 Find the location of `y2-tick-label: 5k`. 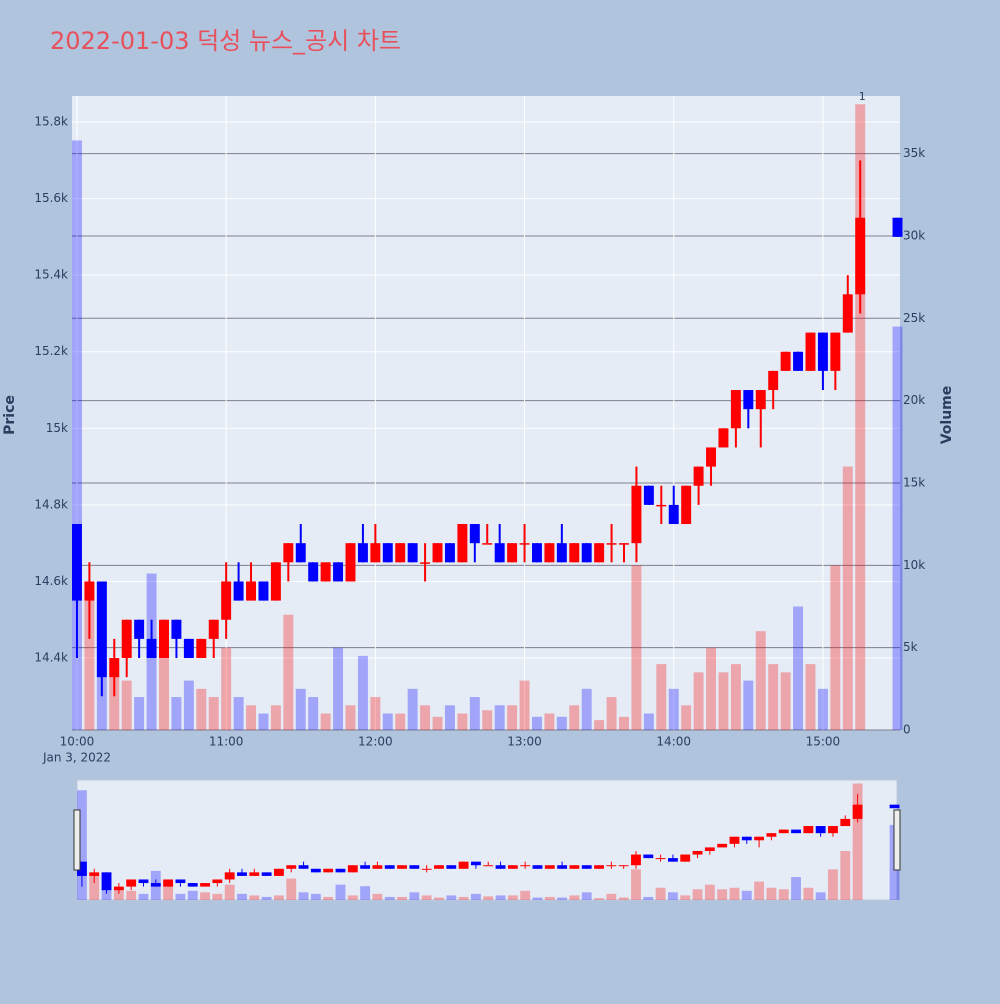

y2-tick-label: 5k is located at coordinates (910, 647).